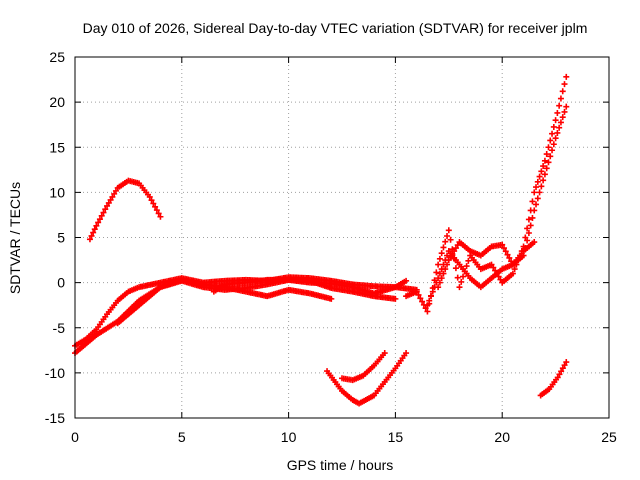 This screenshot has height=480, width=640. Describe the element at coordinates (57, 57) in the screenshot. I see `y-tick-label: 25` at that location.